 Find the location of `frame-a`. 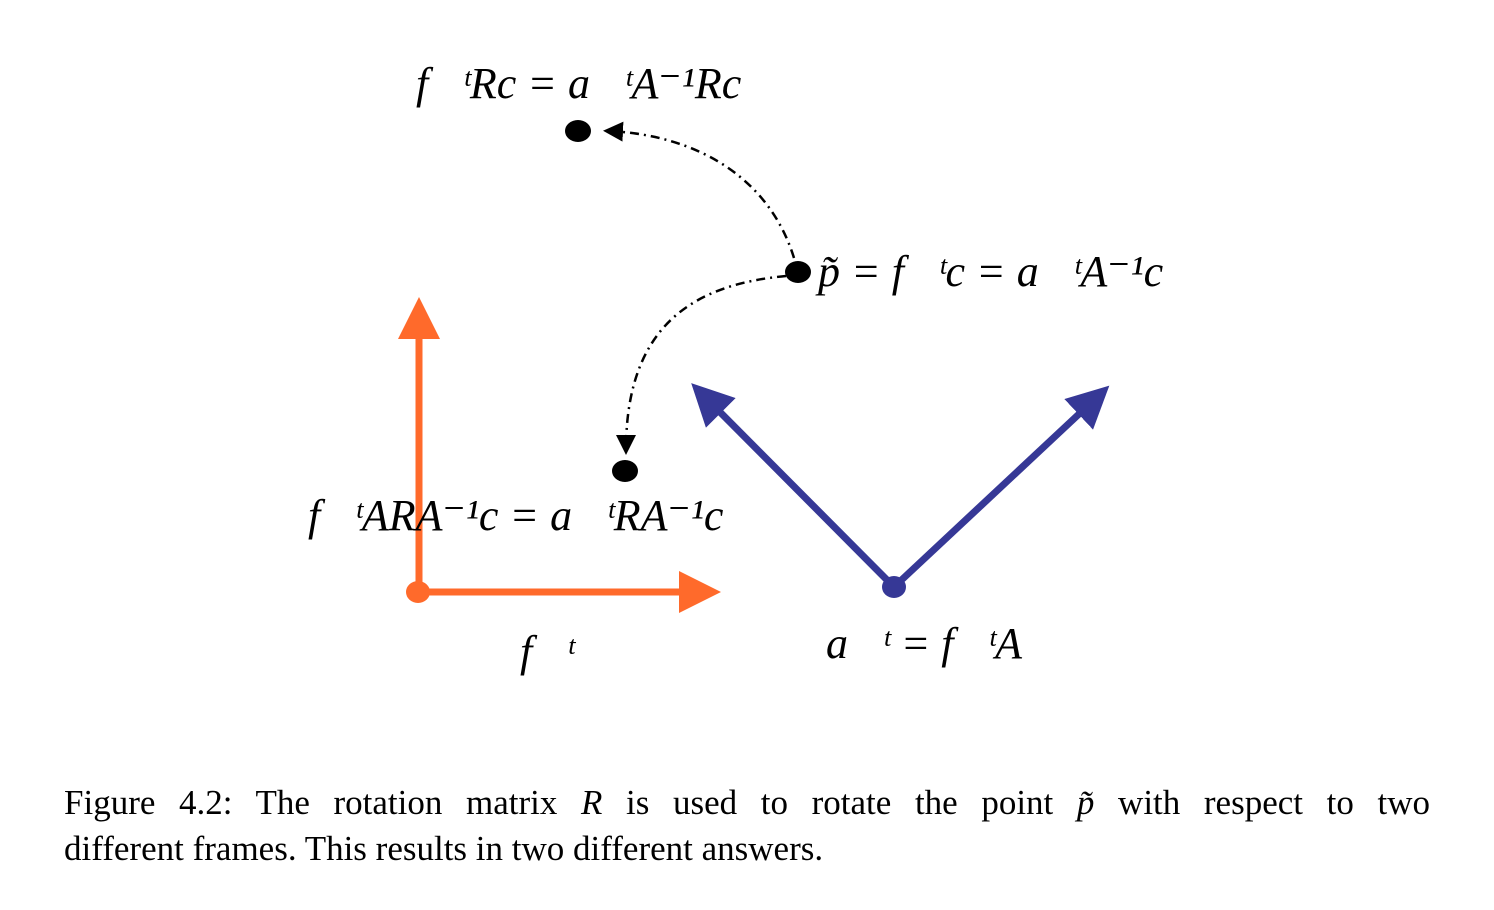

frame-a is located at coordinates (900, 490).